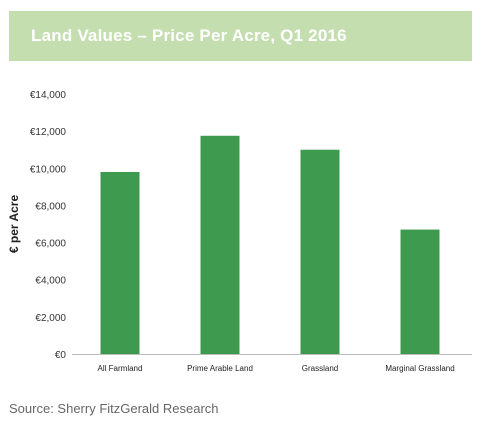  What do you see at coordinates (120, 368) in the screenshot?
I see `x-tick-label: All Farmland` at bounding box center [120, 368].